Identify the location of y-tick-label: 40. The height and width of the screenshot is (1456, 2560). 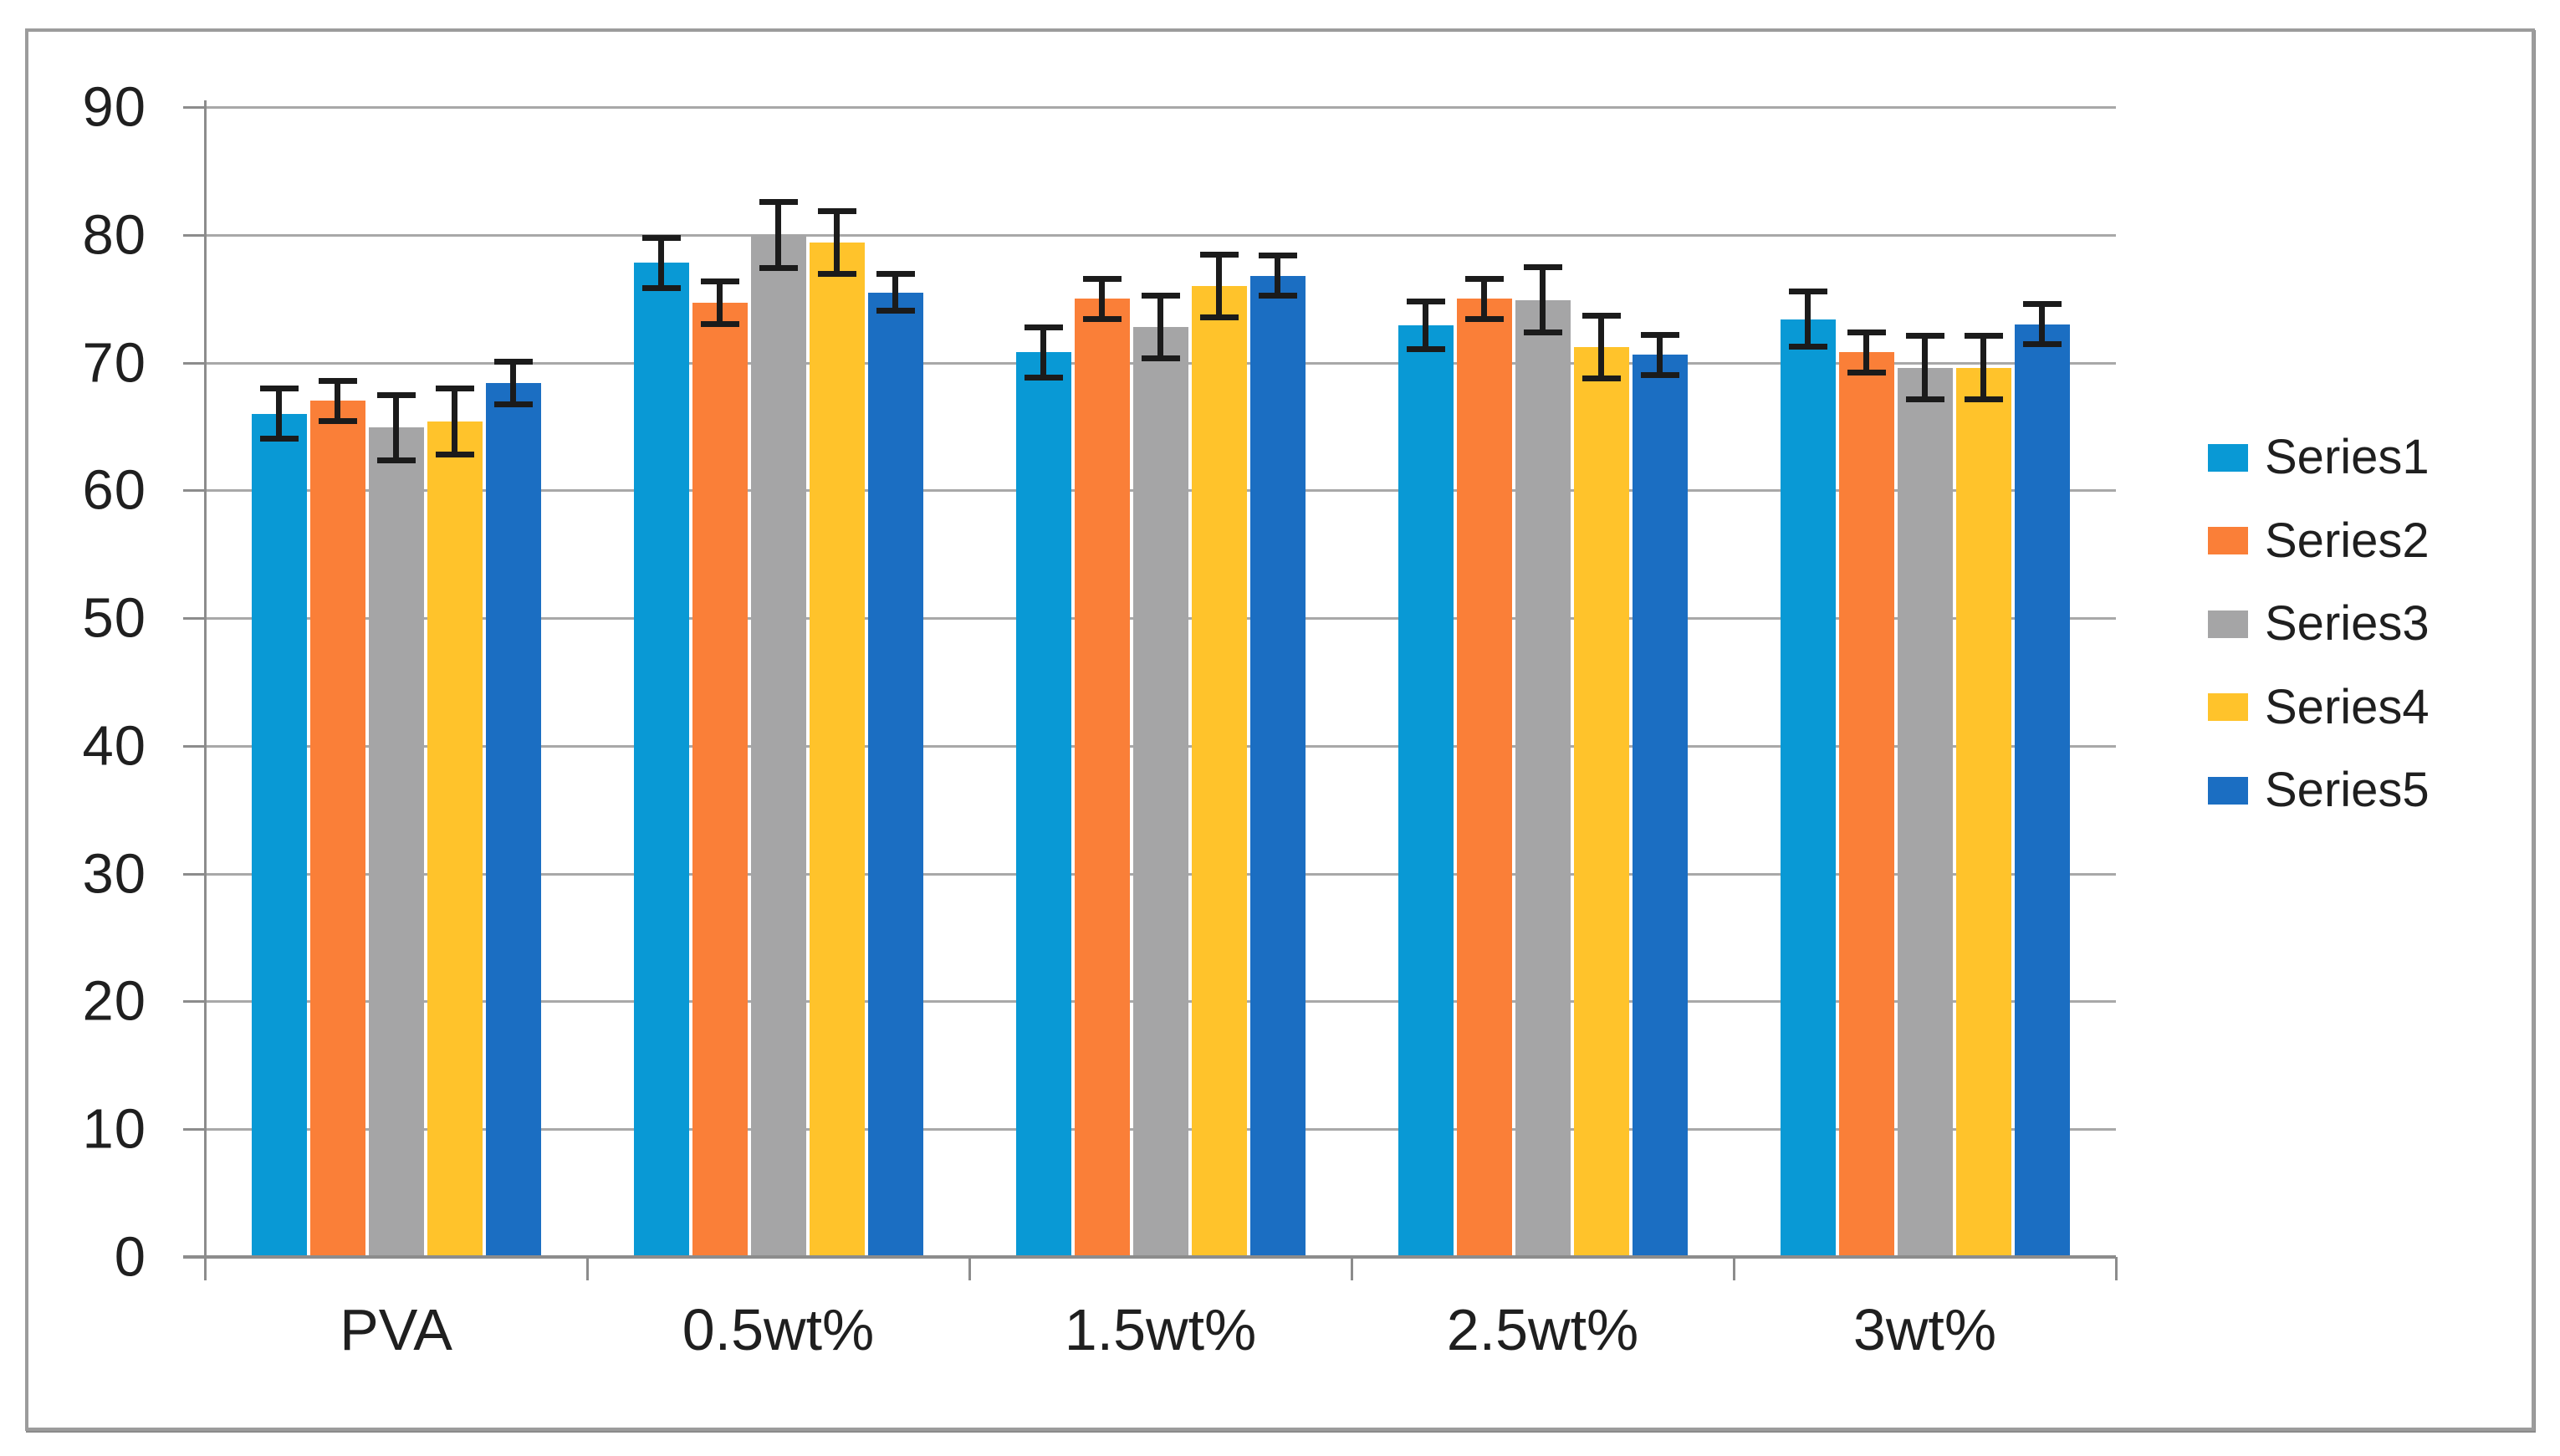
(114, 746).